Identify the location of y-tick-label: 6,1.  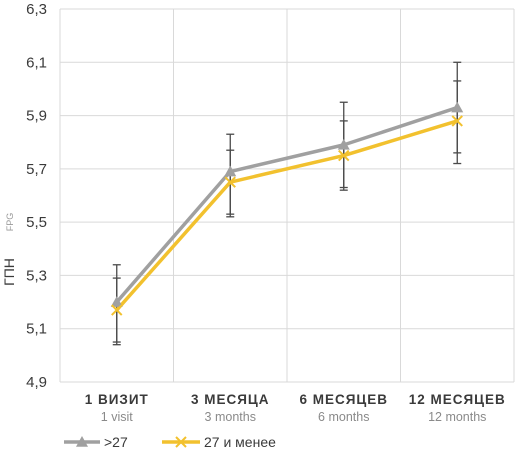
(36, 62).